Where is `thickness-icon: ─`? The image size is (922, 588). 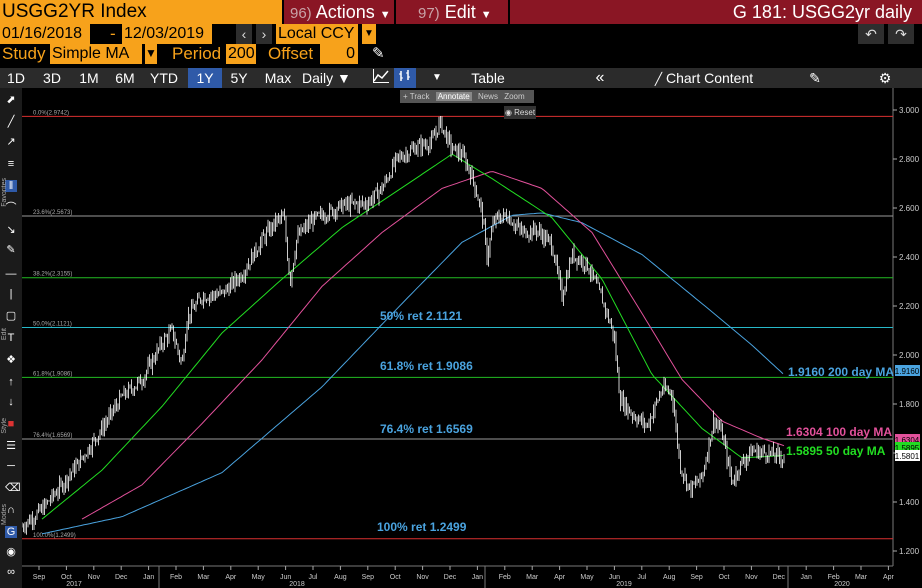
thickness-icon: ─ is located at coordinates (11, 466).